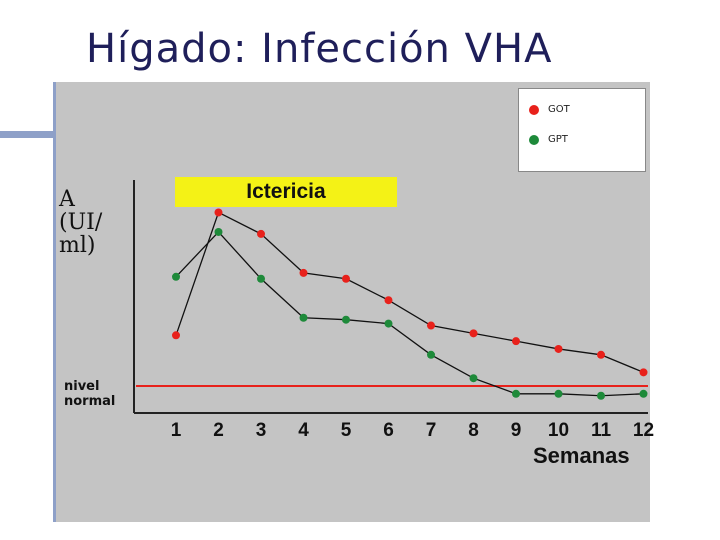 The image size is (720, 540). Describe the element at coordinates (516, 430) in the screenshot. I see `x-tick-label-9: 9` at that location.